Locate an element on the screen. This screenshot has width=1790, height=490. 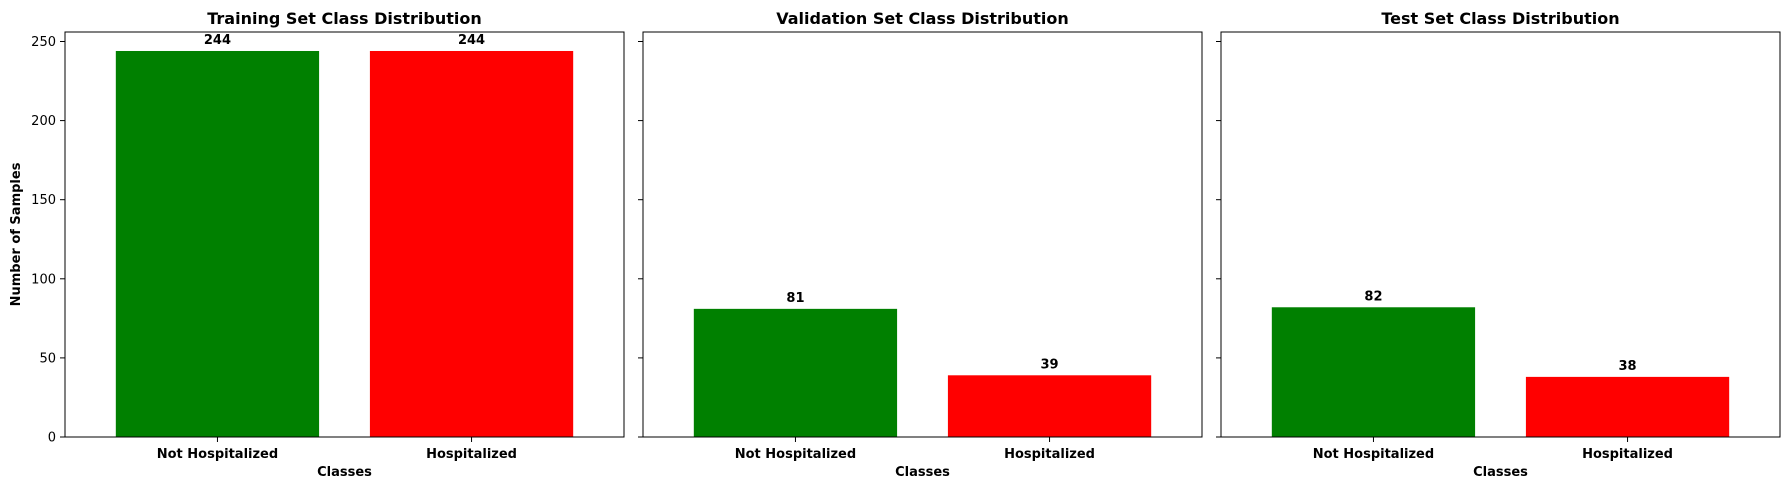
y-tick-label: 250 is located at coordinates (43, 42).